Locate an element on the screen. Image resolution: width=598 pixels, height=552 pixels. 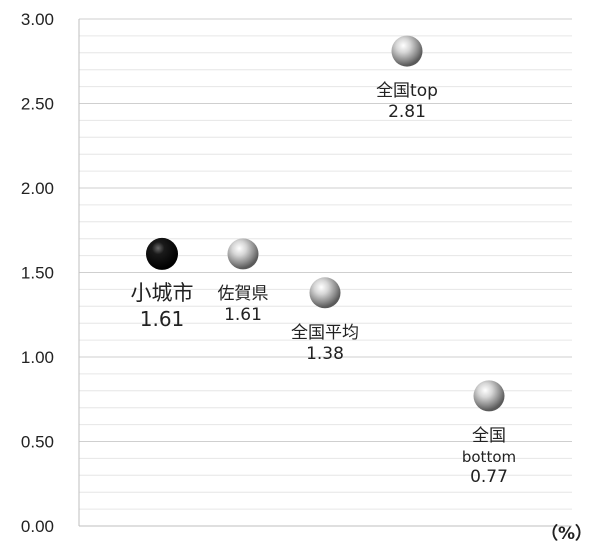
point-value-label: 1.38 is located at coordinates (325, 354).